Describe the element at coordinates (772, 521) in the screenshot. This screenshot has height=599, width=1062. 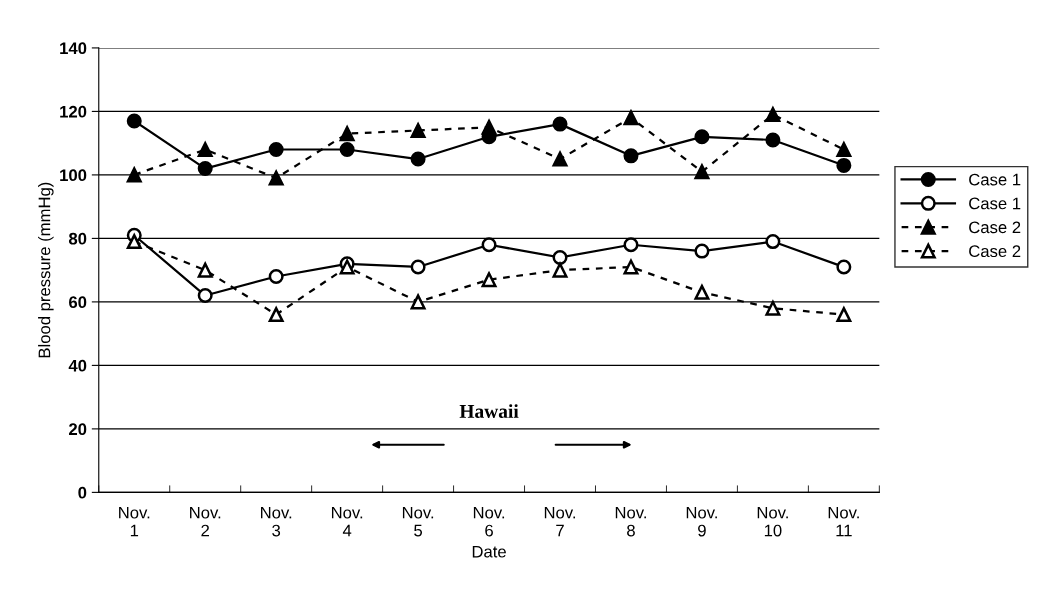
I see `x-tick-label: Nov. 10` at that location.